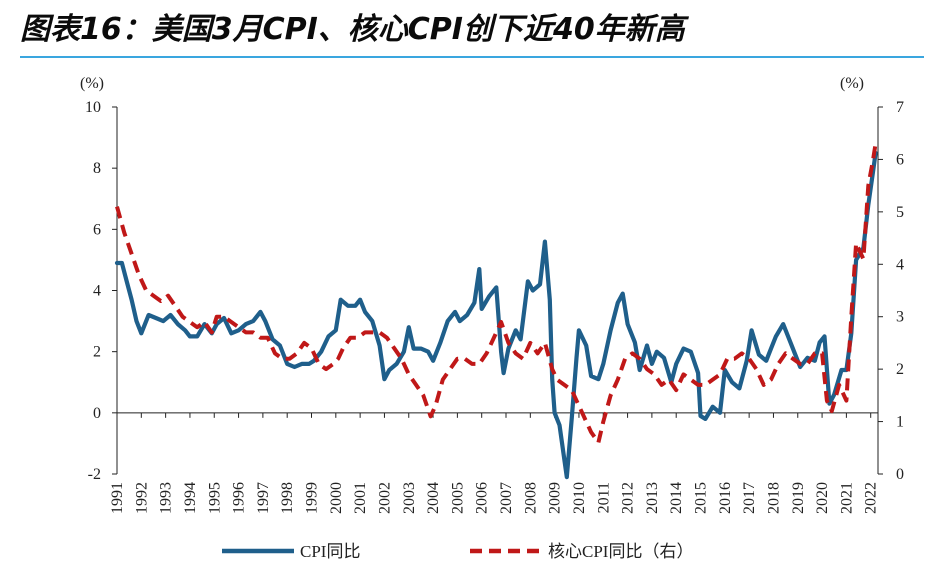 Image resolution: width=940 pixels, height=573 pixels. What do you see at coordinates (725, 498) in the screenshot?
I see `x-tick-label: 2016` at bounding box center [725, 498].